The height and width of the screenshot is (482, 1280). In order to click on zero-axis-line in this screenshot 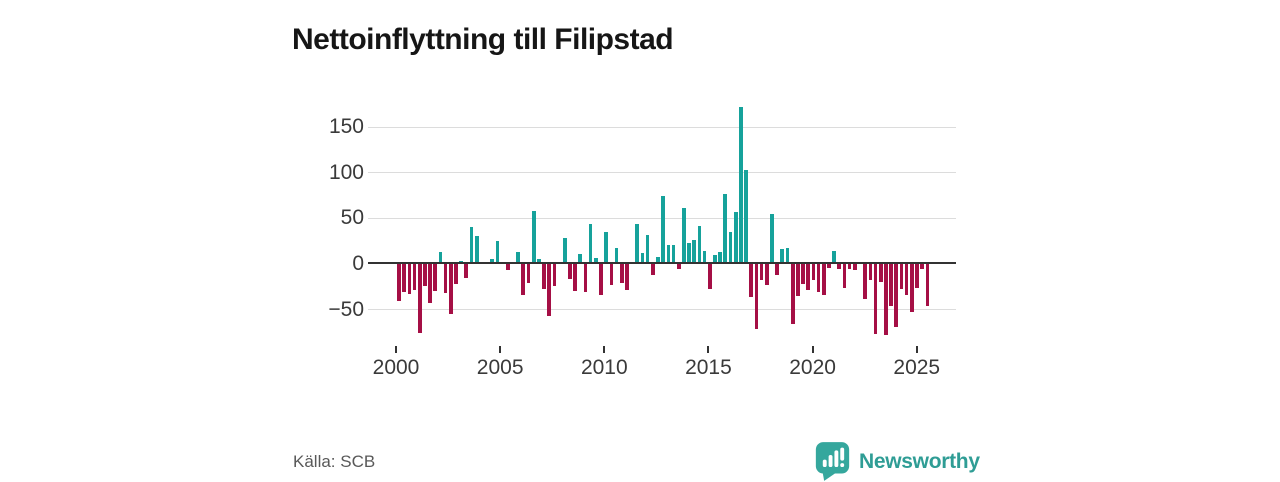, I will do `click(662, 263)`.